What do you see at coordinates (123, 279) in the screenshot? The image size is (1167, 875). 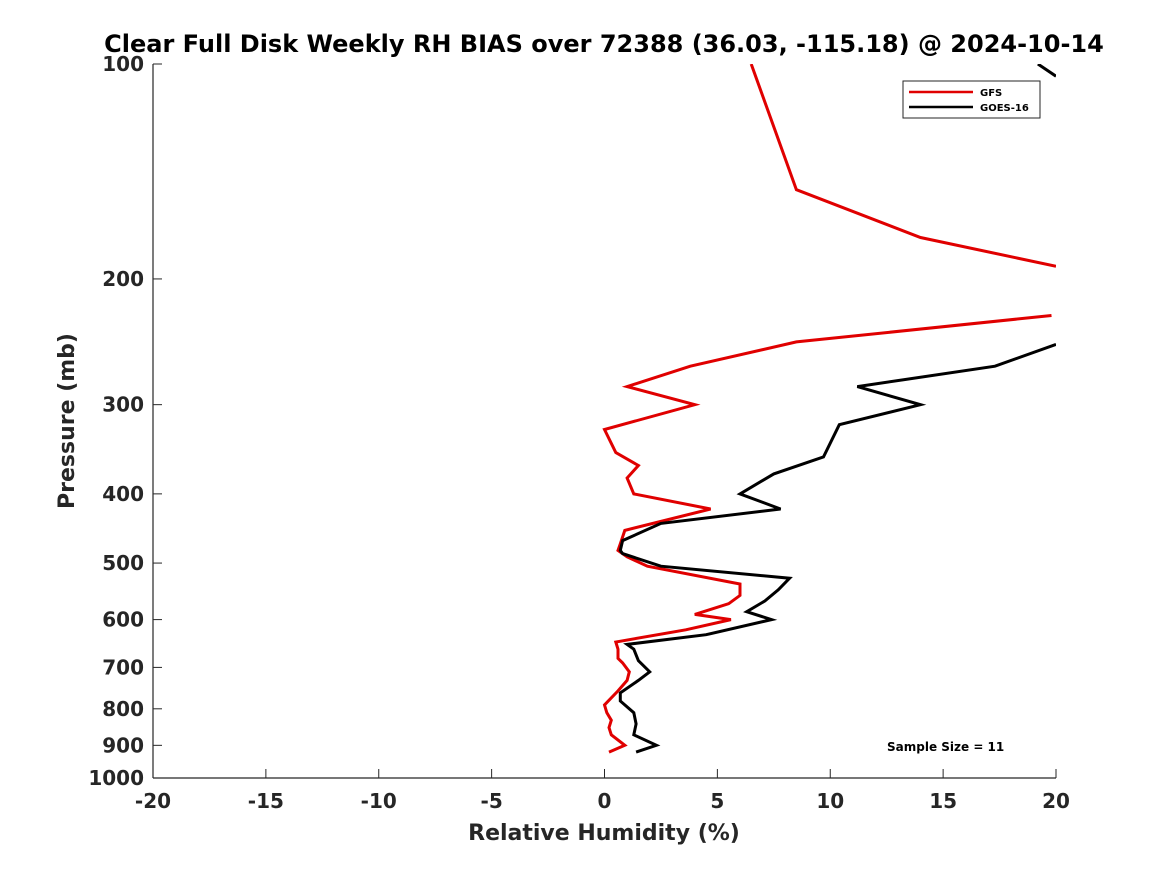 I see `y-tick-label: 200` at bounding box center [123, 279].